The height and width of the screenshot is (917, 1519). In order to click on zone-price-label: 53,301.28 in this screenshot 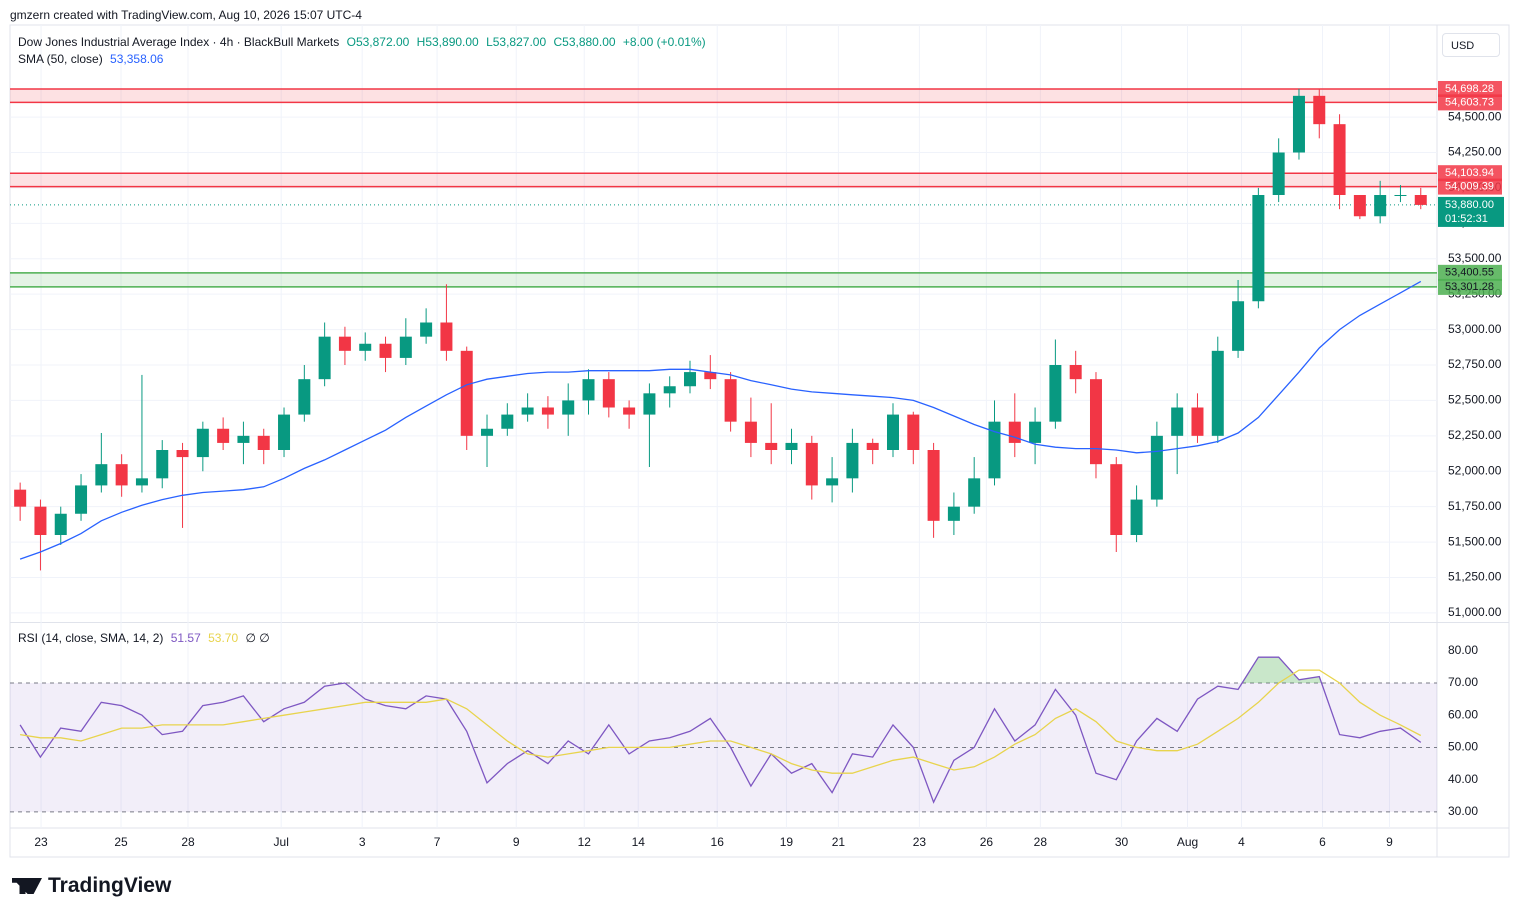, I will do `click(1469, 287)`.